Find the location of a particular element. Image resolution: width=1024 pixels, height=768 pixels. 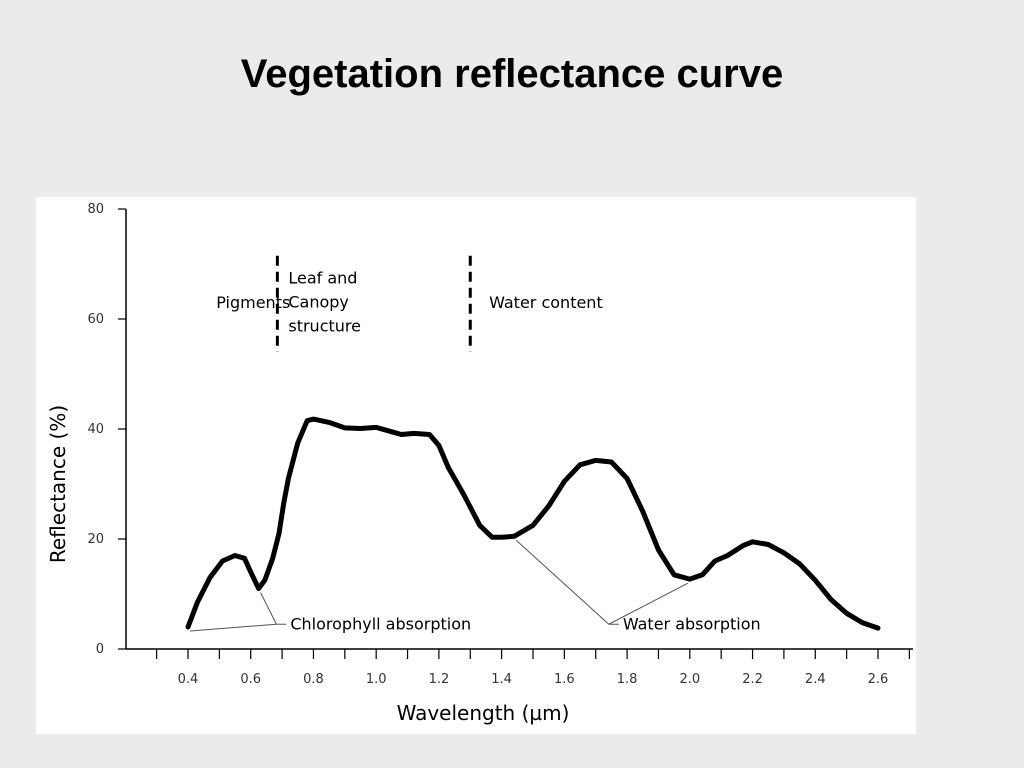

x-tick-label: 2.2 is located at coordinates (752, 679).